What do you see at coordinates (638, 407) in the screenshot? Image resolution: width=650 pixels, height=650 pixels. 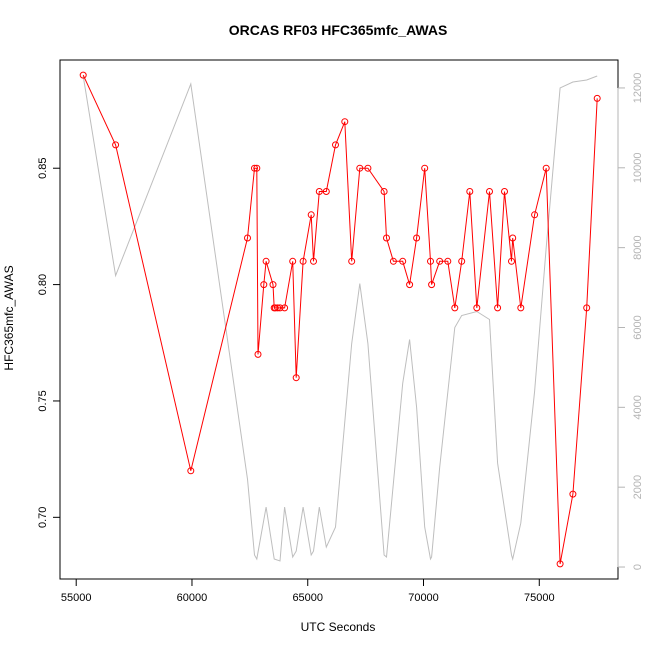 I see `y2-tick-label: 4000` at bounding box center [638, 407].